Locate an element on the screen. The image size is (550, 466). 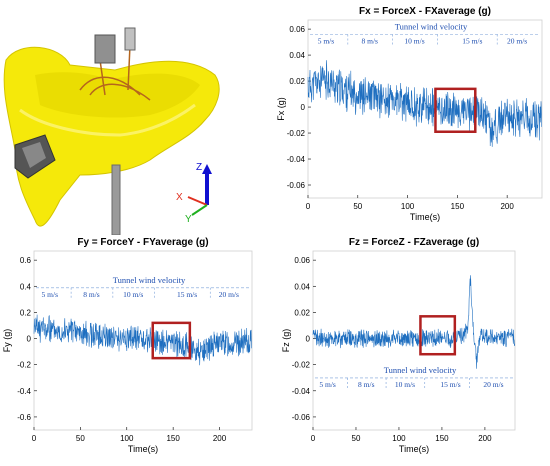
chart0-ytick-label-1: 0.04 is located at coordinates (297, 55).